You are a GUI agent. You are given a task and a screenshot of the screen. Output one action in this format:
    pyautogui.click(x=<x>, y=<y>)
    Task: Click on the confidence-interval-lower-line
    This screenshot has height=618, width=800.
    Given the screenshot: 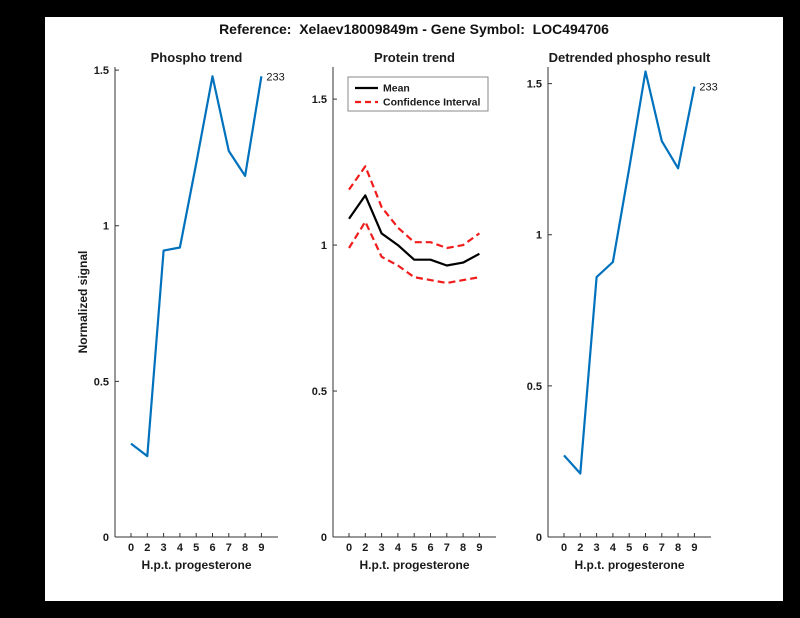 What is the action you would take?
    pyautogui.click(x=414, y=252)
    